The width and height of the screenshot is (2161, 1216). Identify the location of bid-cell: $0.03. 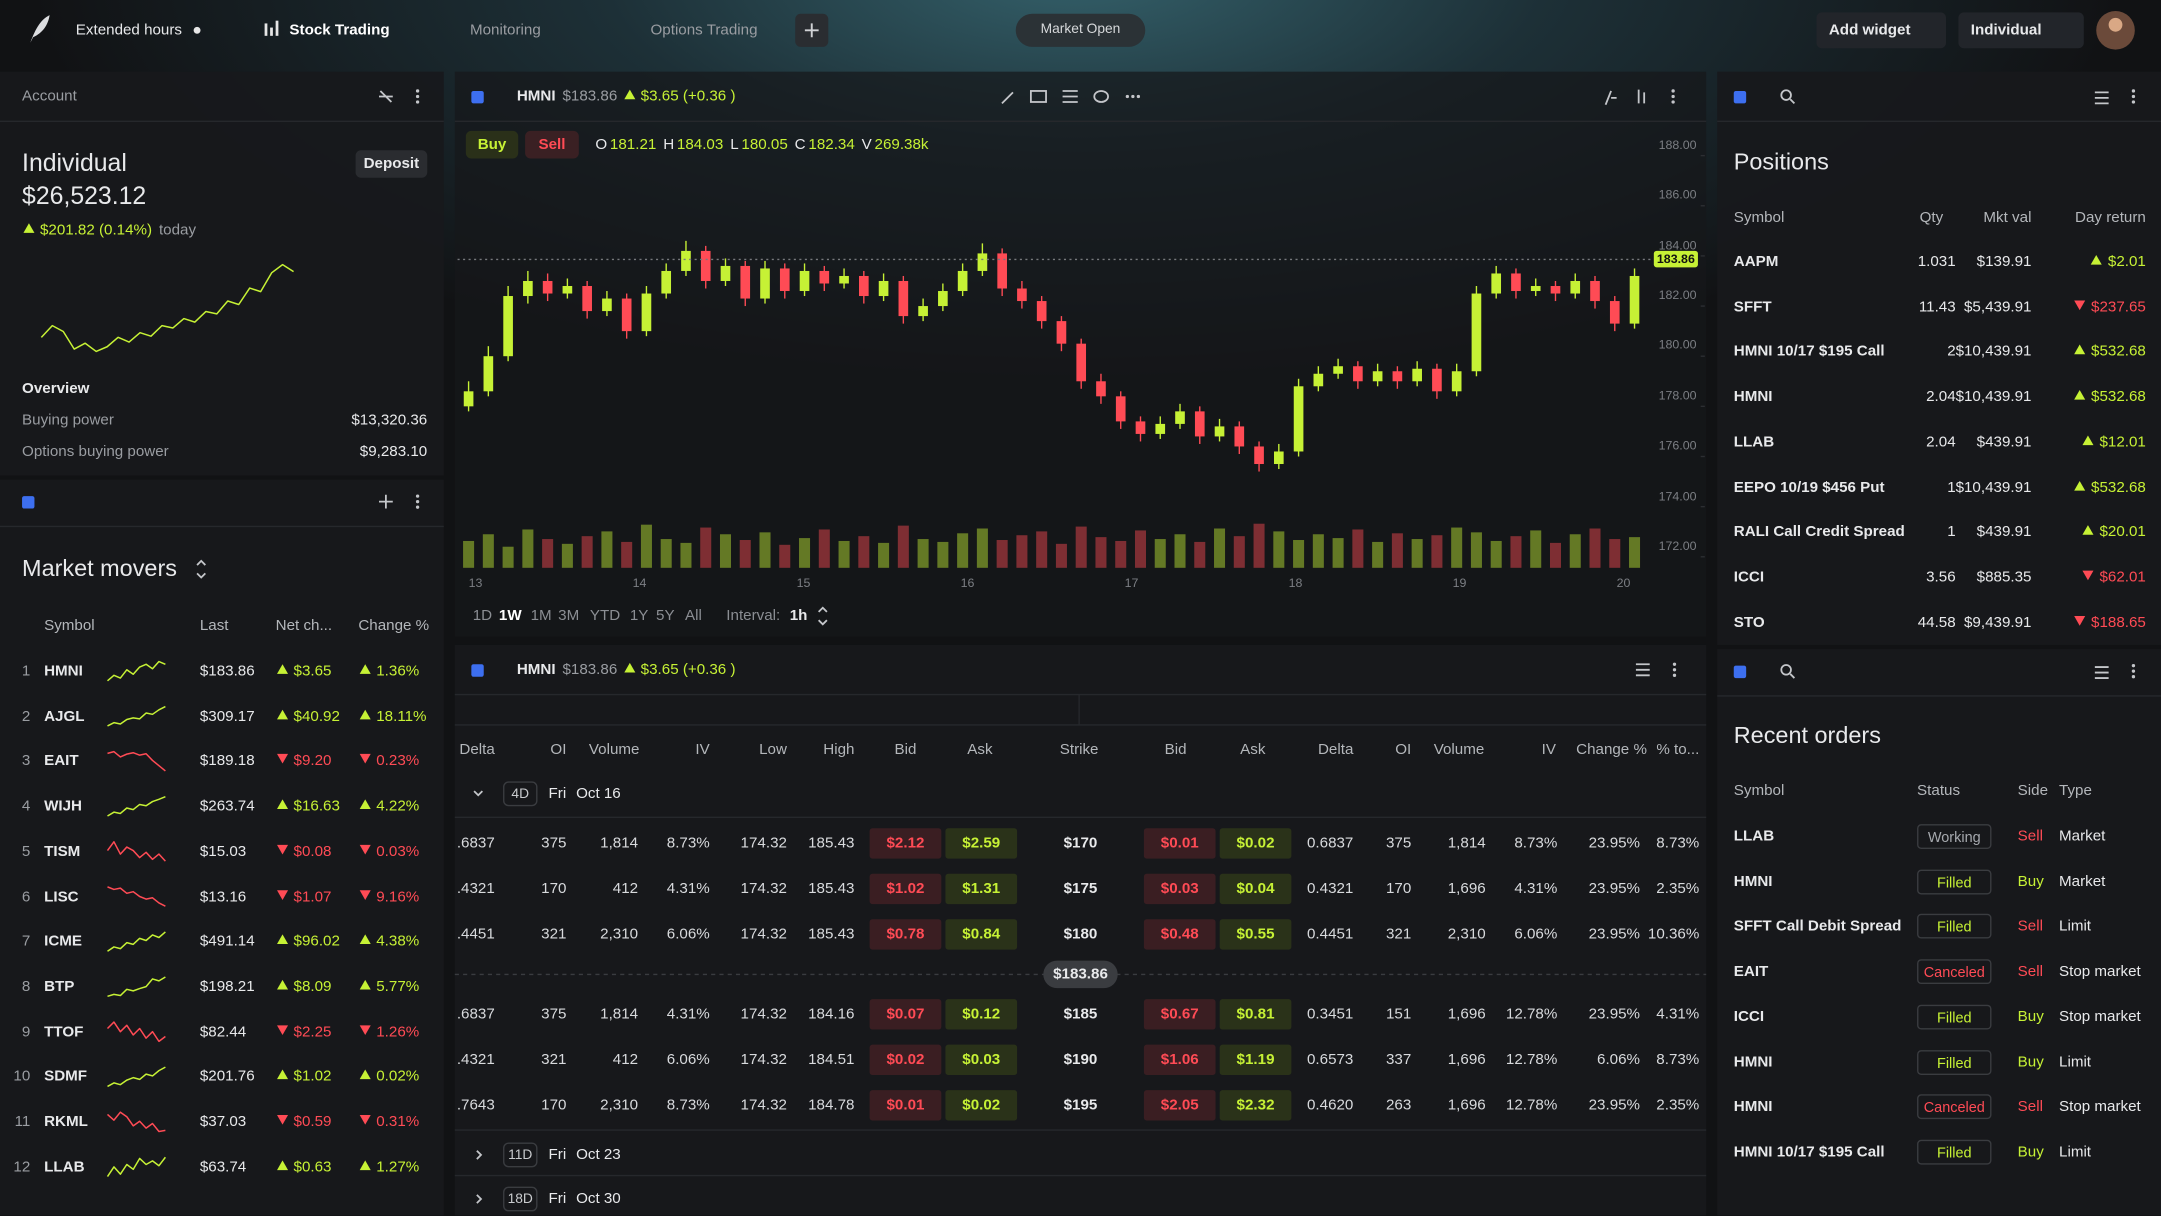
(1179, 889).